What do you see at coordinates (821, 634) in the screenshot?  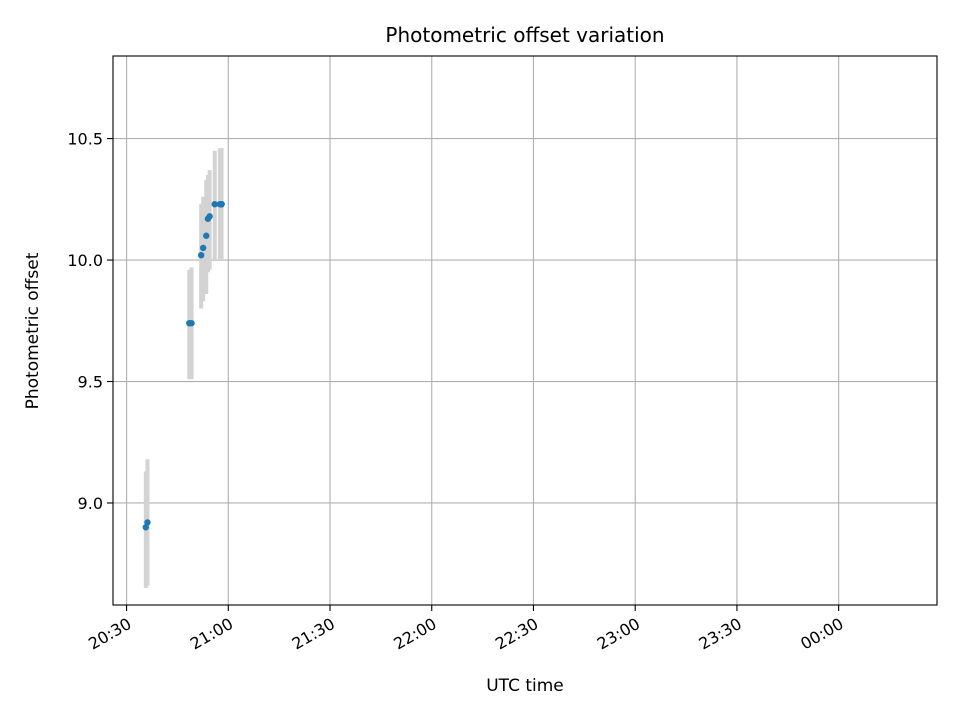 I see `x-tick-label: 00:00` at bounding box center [821, 634].